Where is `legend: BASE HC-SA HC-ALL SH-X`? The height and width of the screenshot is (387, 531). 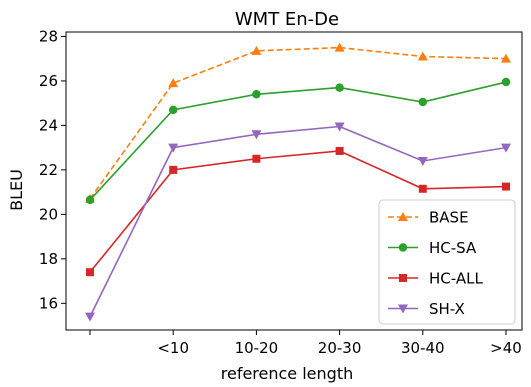 legend: BASE HC-SA HC-ALL SH-X is located at coordinates (447, 262).